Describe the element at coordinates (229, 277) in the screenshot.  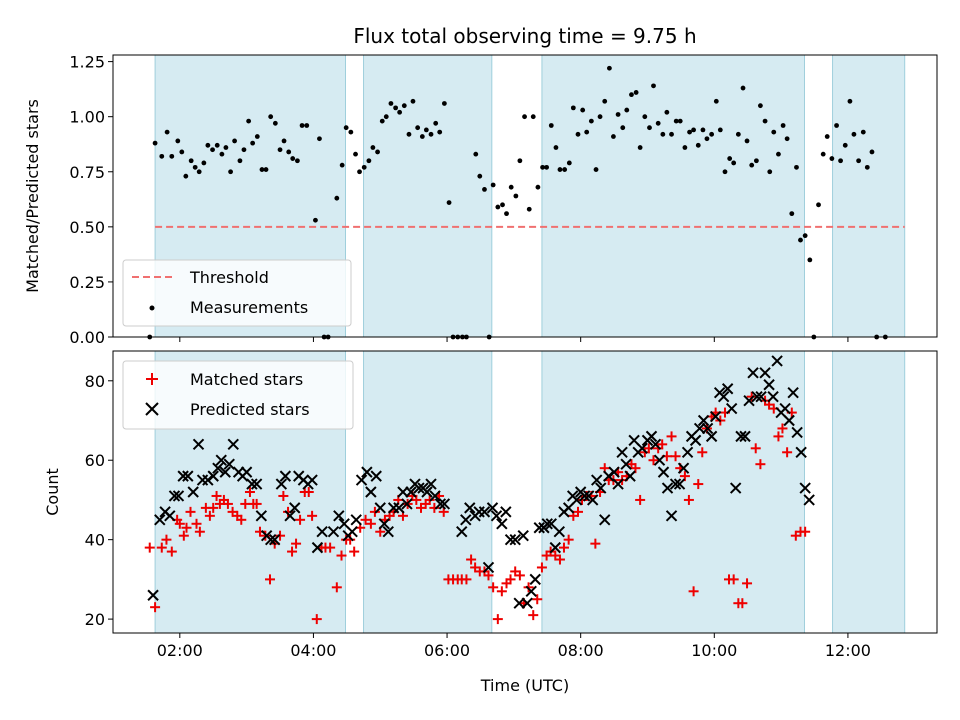
I see `legend-threshold-label: Threshold` at that location.